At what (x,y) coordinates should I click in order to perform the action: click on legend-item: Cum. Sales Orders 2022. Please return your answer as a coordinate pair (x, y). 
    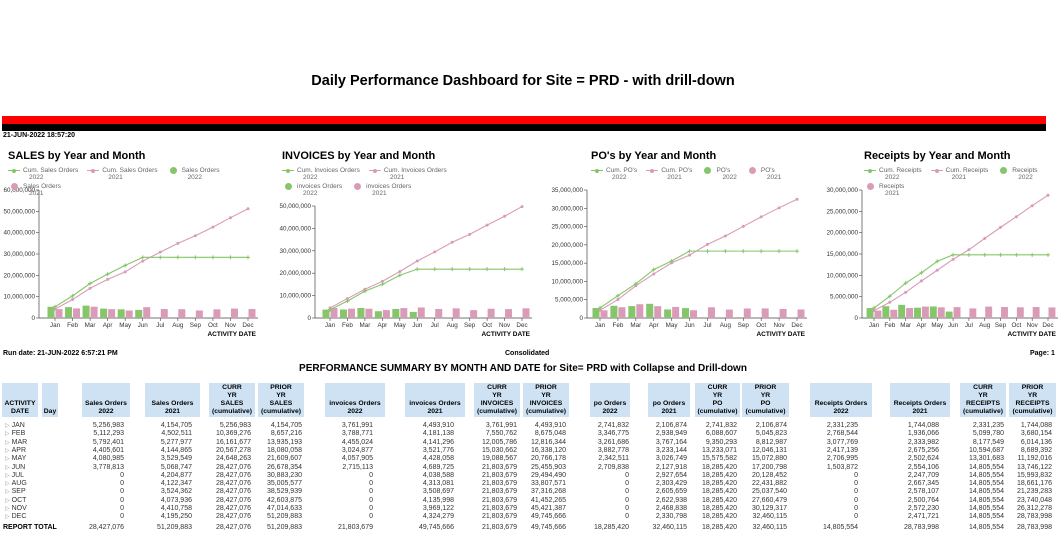
    Looking at the image, I should click on (43, 174).